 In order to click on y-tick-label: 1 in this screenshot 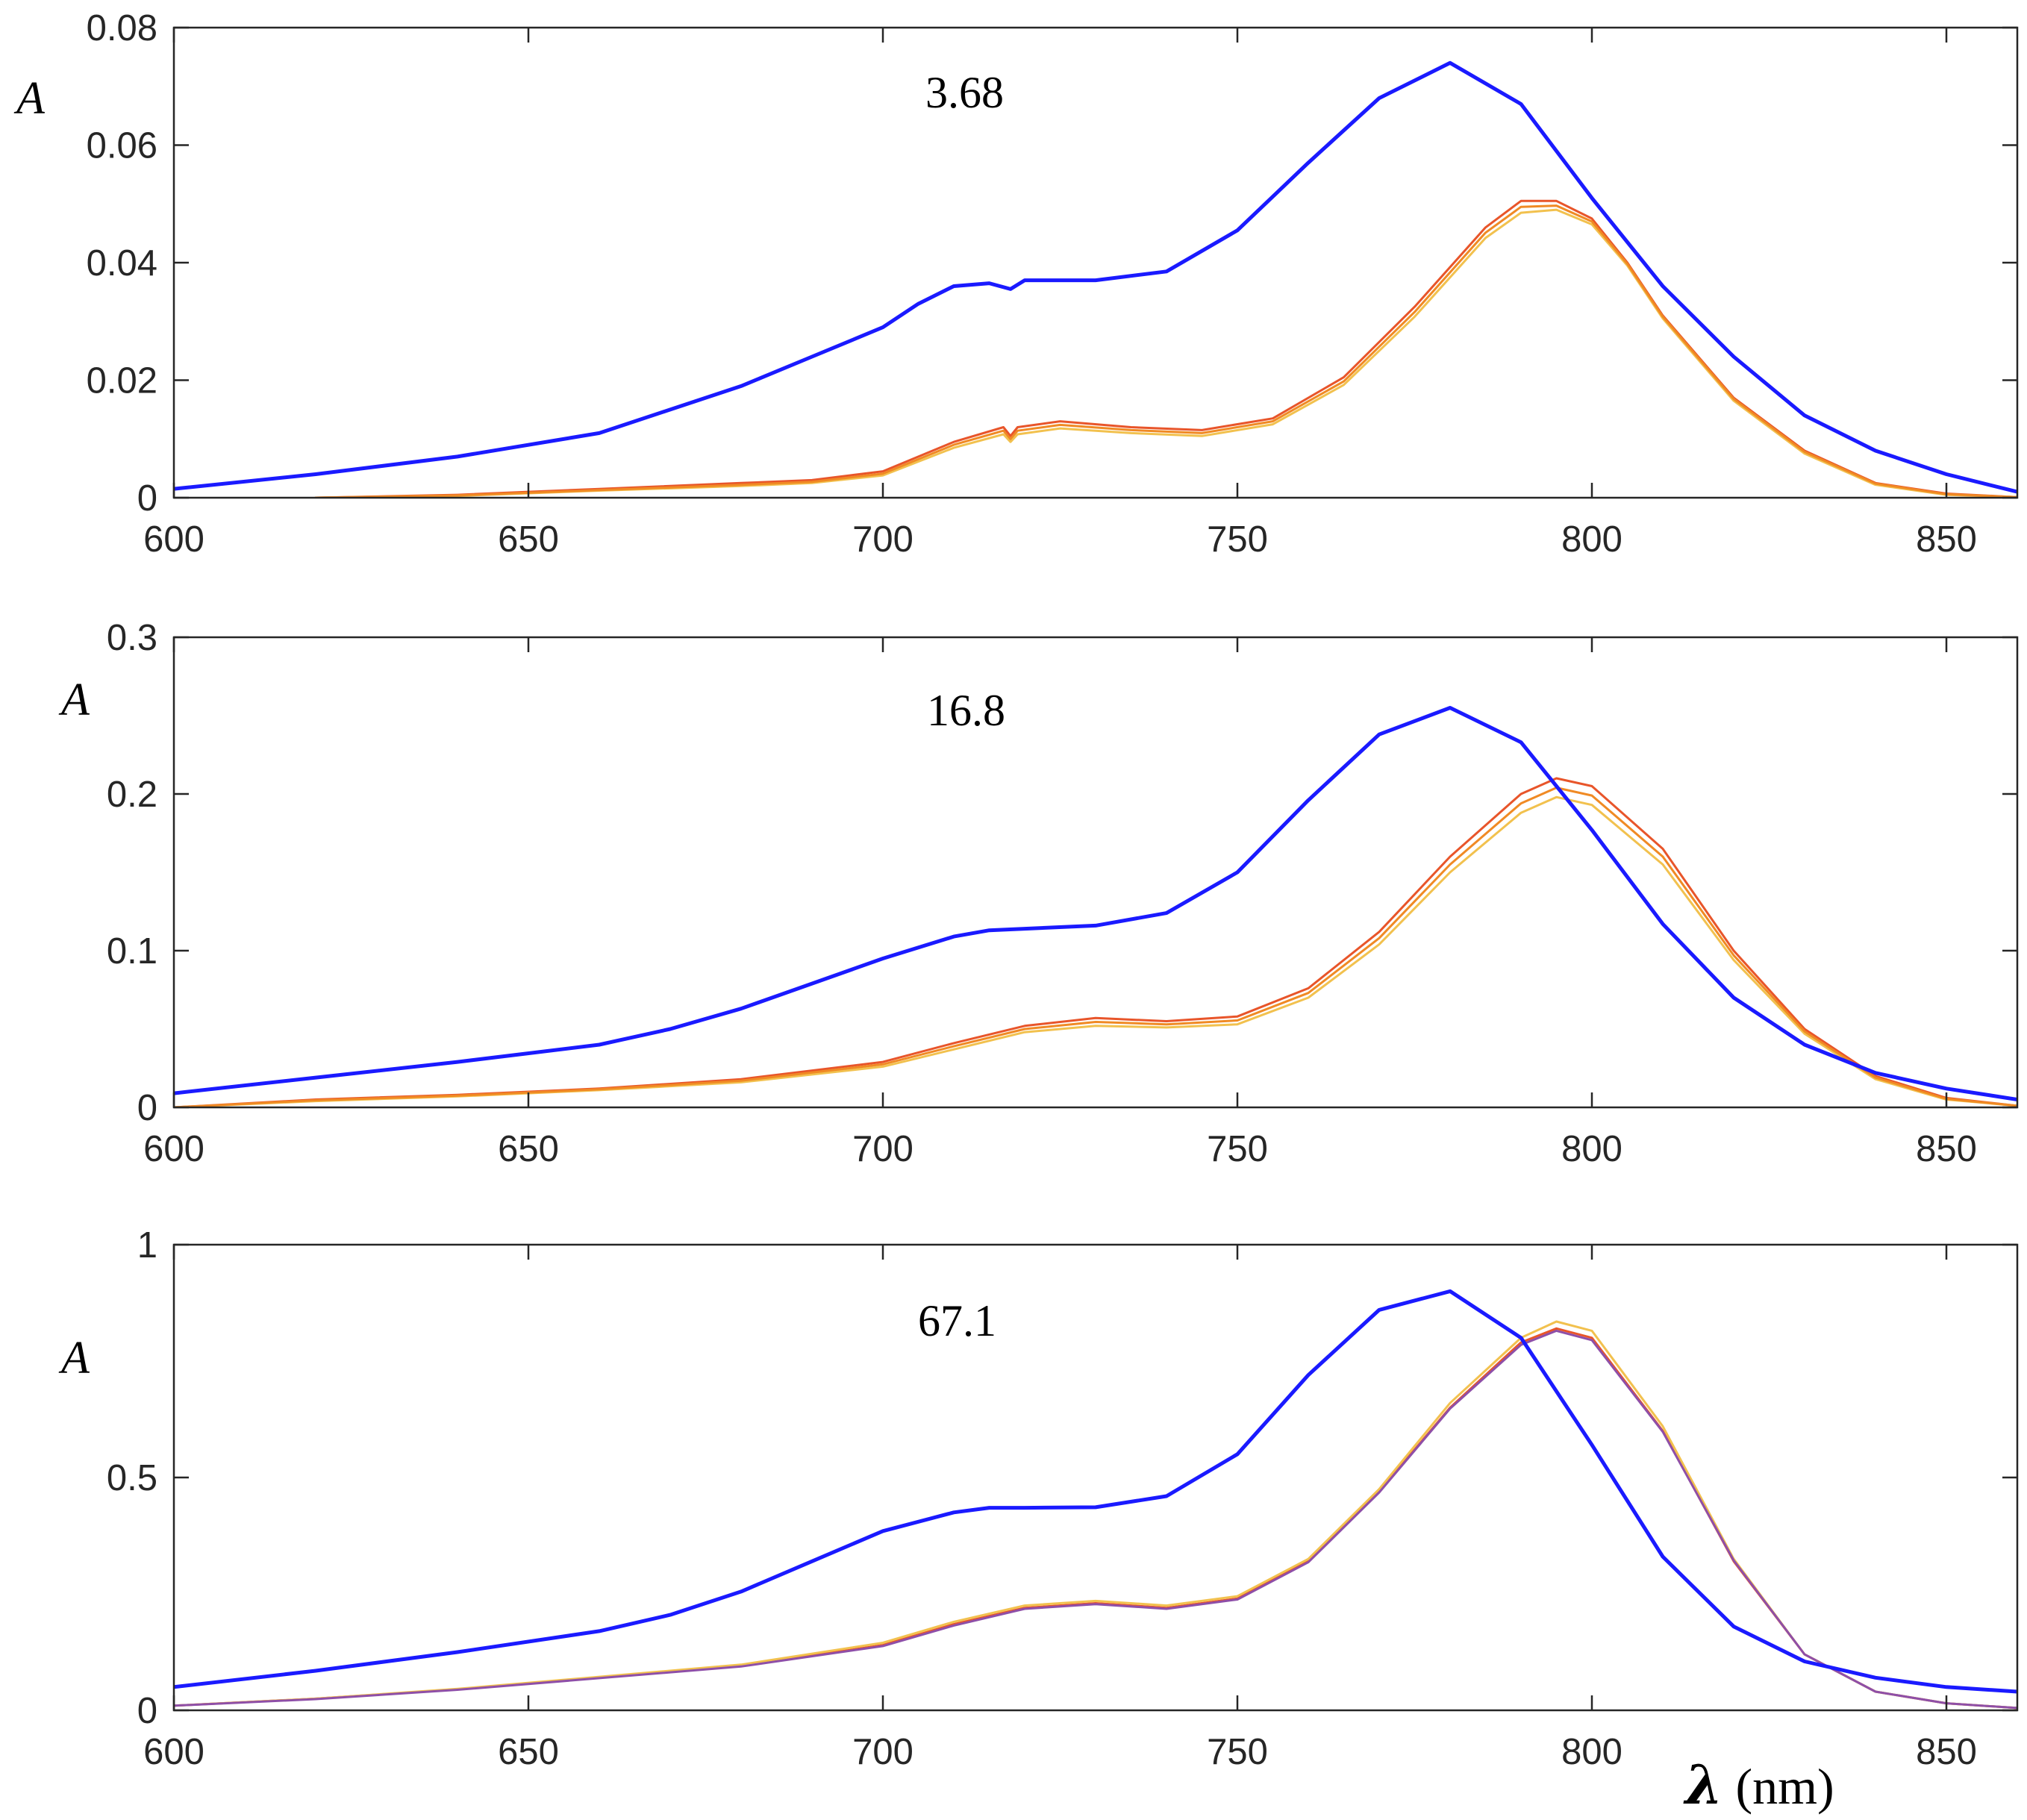, I will do `click(147, 1245)`.